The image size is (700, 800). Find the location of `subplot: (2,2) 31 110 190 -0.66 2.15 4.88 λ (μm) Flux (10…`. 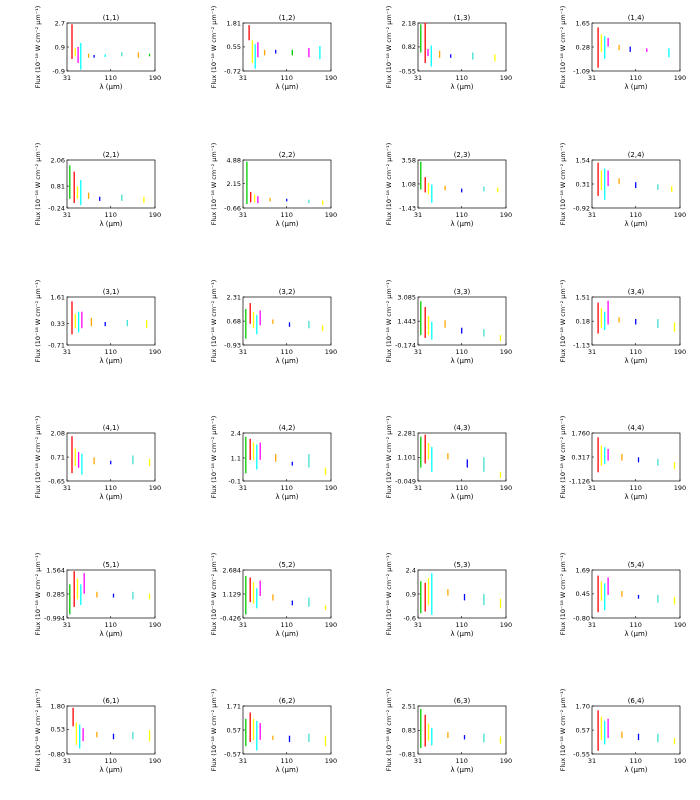

subplot: (2,2) 31 110 190 -0.66 2.15 4.88 λ (μm) Flux (10… is located at coordinates (273, 185).